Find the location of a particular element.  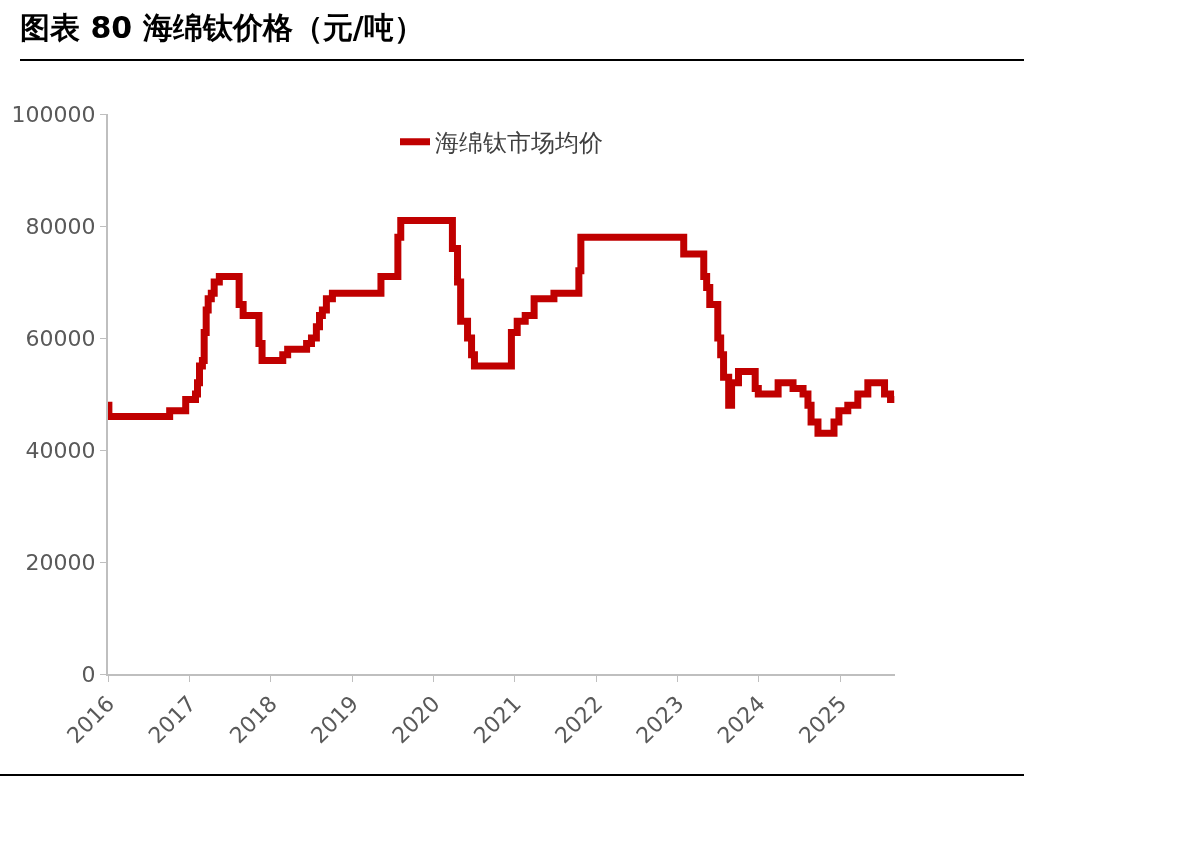

y-tick-label: 80000 is located at coordinates (60, 226).